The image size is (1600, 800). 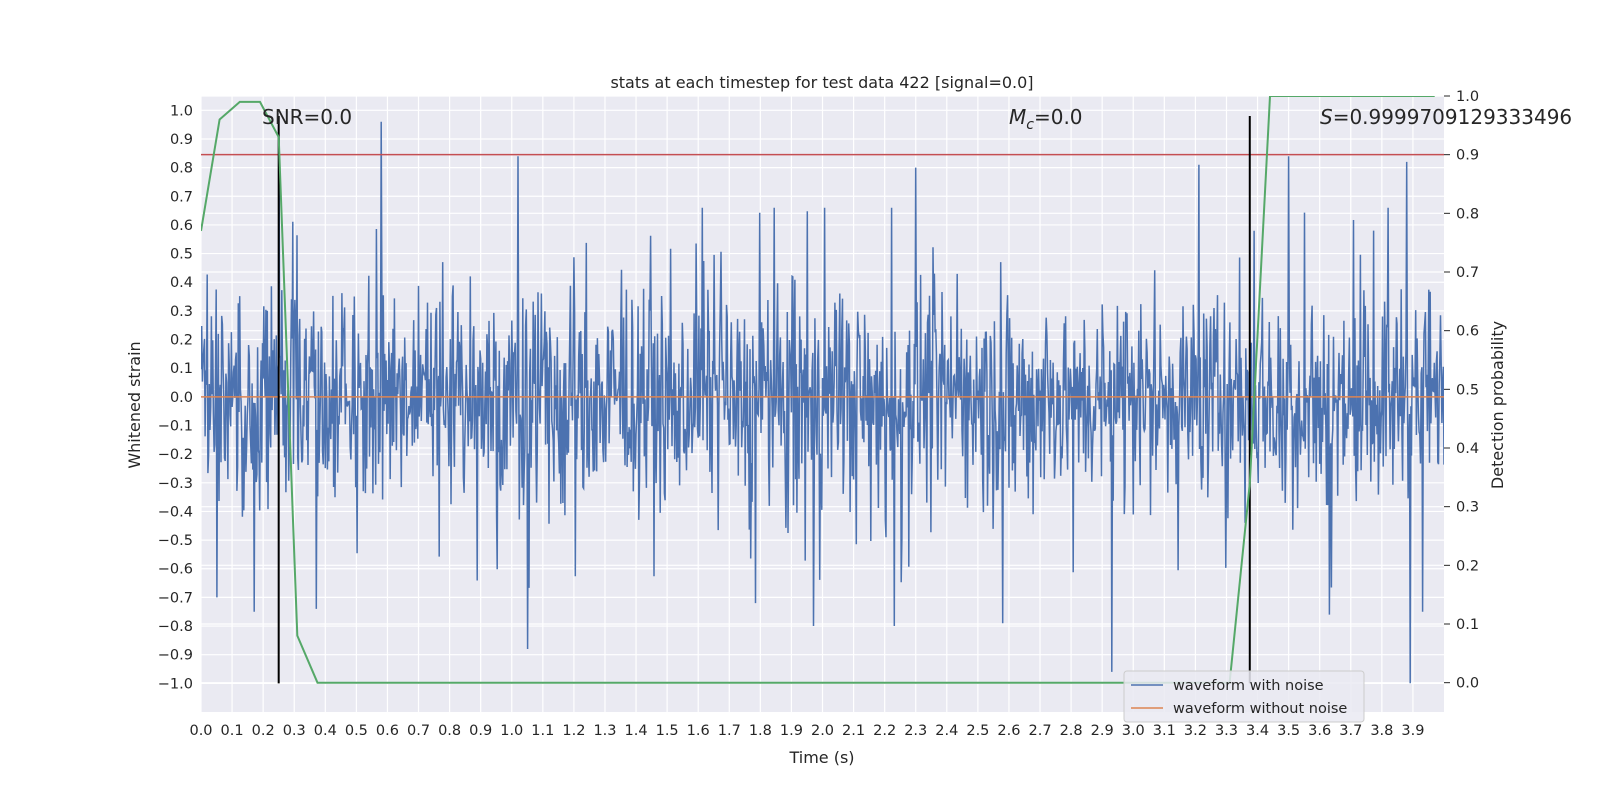 What do you see at coordinates (480, 731) in the screenshot?
I see `x-tick-label: 0.9` at bounding box center [480, 731].